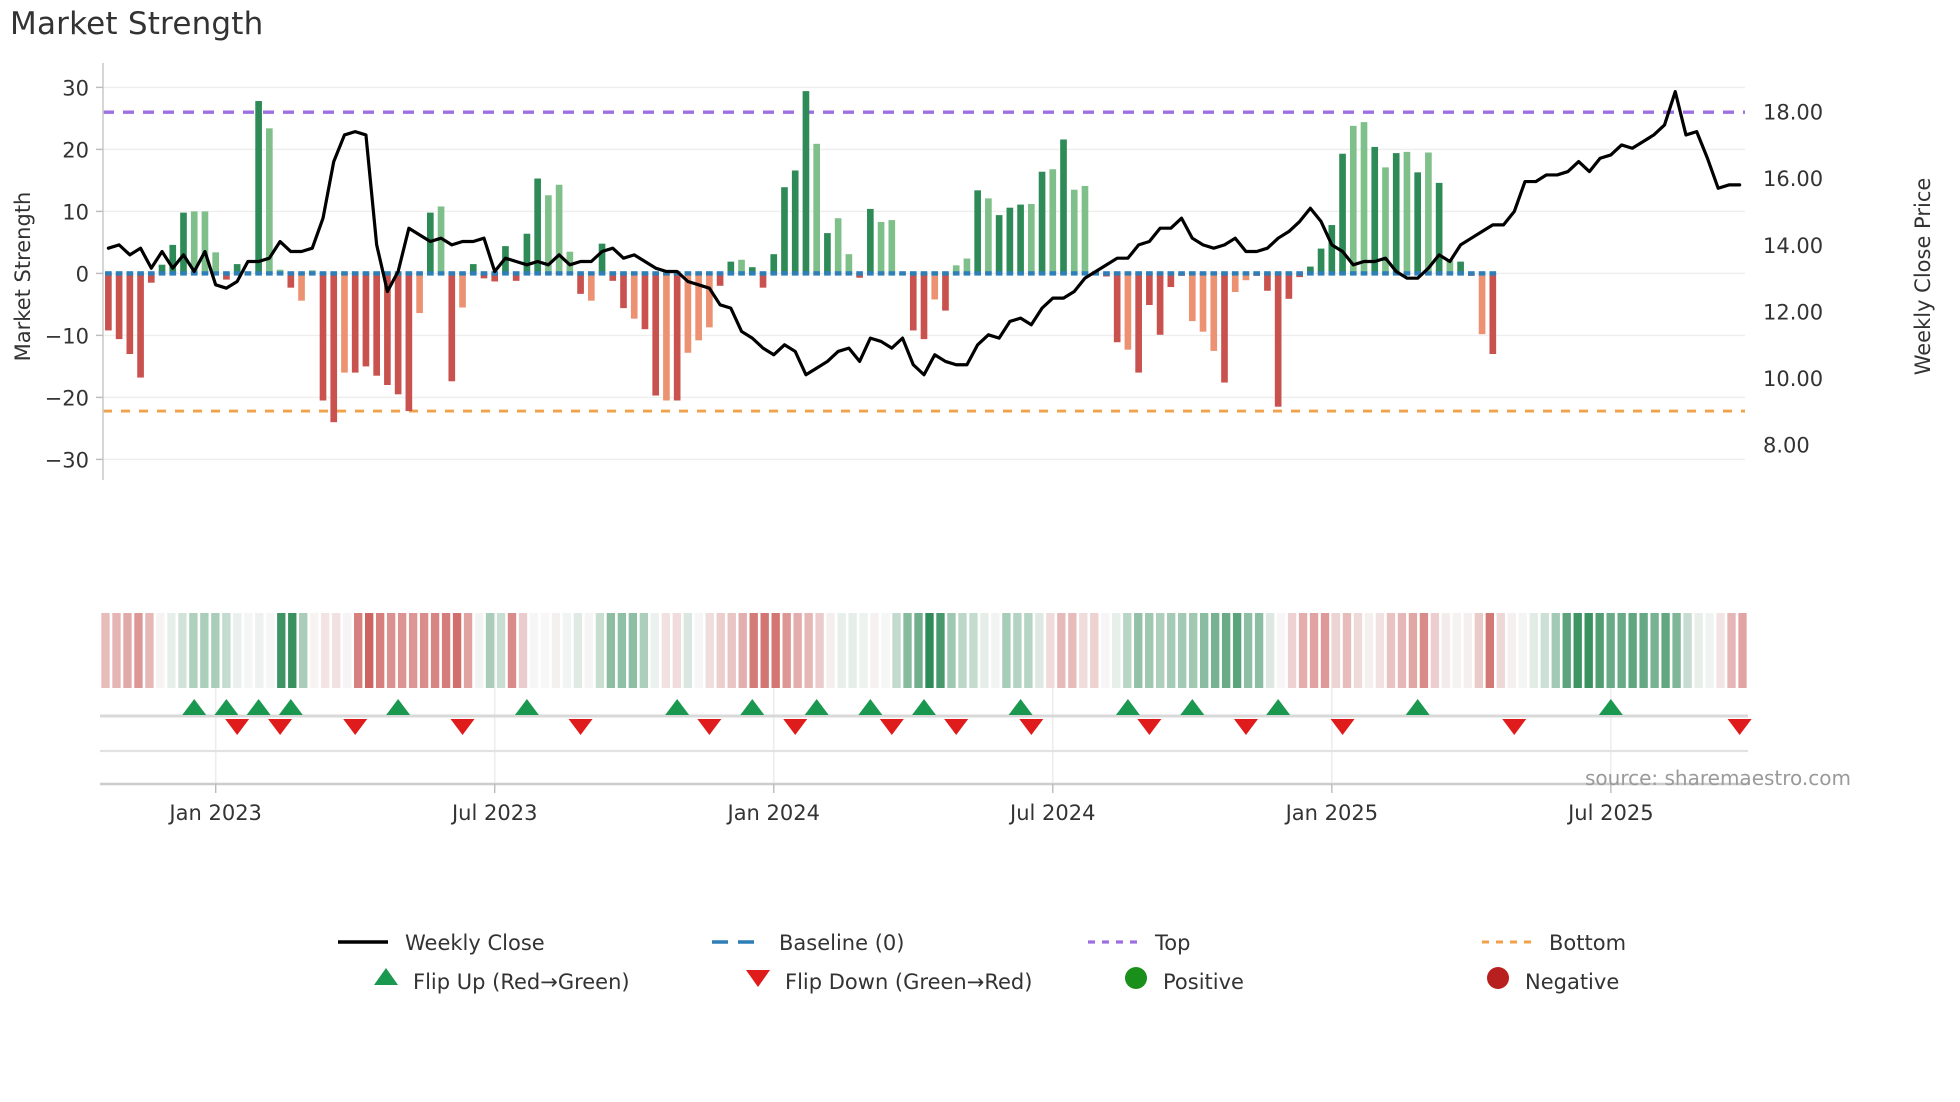  I want to click on legend-item: Flip Up (Red→Green), so click(502, 981).